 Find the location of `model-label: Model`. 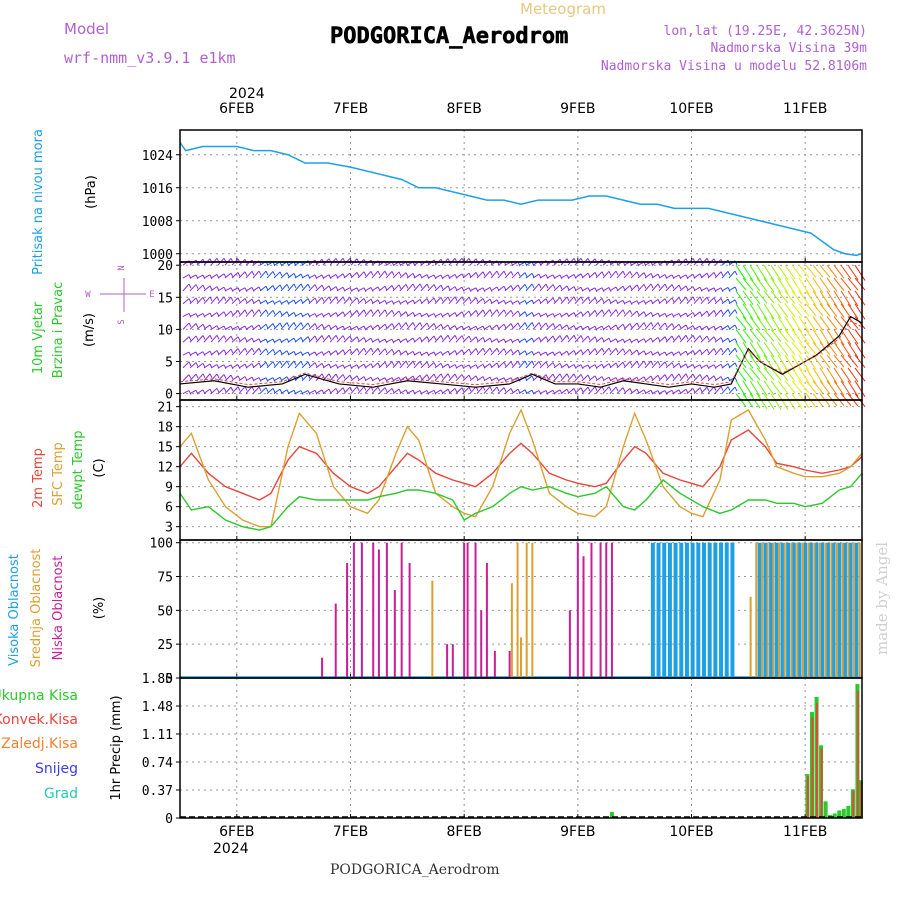

model-label: Model is located at coordinates (86, 29).